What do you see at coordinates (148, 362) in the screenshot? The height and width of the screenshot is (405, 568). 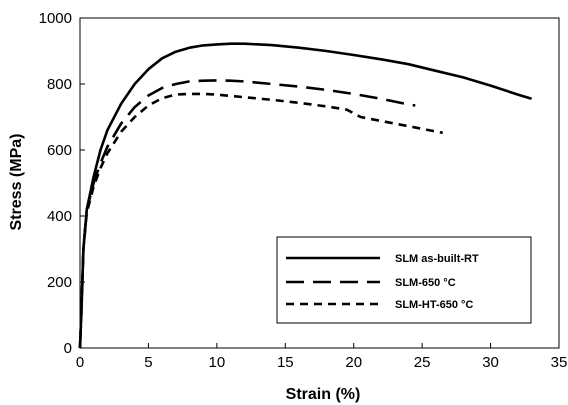 I see `x-tick-label: 5` at bounding box center [148, 362].